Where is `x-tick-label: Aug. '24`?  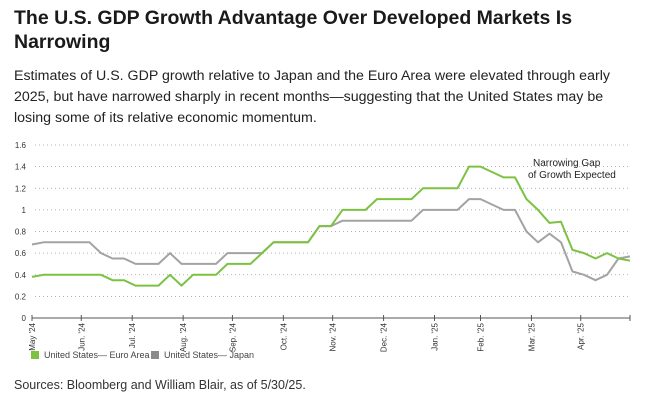 x-tick-label: Aug. '24 is located at coordinates (183, 337).